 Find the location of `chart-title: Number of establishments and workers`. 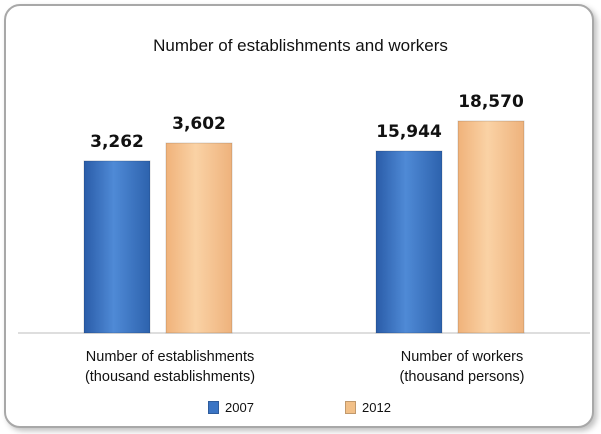

chart-title: Number of establishments and workers is located at coordinates (300, 45).